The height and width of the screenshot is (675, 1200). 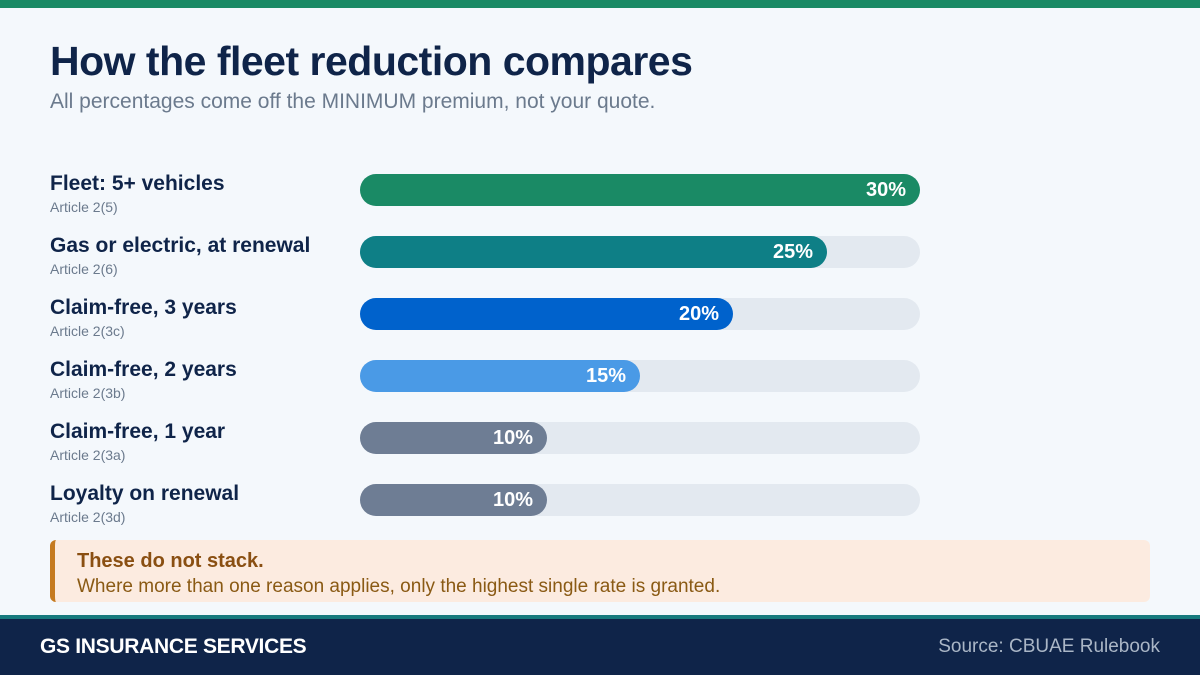 What do you see at coordinates (600, 617) in the screenshot?
I see `footer-divider` at bounding box center [600, 617].